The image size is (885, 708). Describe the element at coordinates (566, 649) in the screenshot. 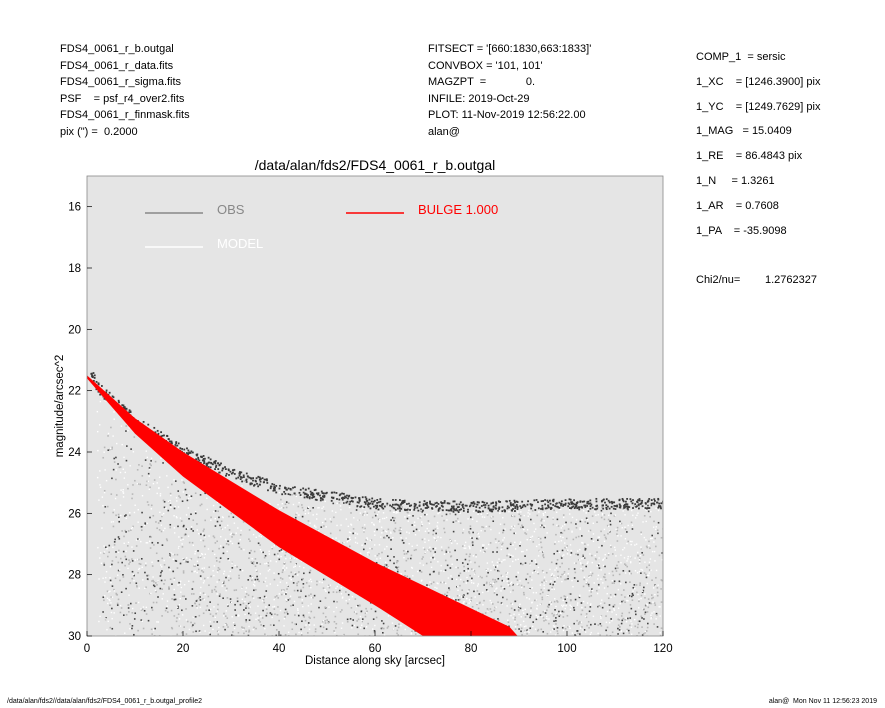

I see `x-tick-label: 100` at that location.